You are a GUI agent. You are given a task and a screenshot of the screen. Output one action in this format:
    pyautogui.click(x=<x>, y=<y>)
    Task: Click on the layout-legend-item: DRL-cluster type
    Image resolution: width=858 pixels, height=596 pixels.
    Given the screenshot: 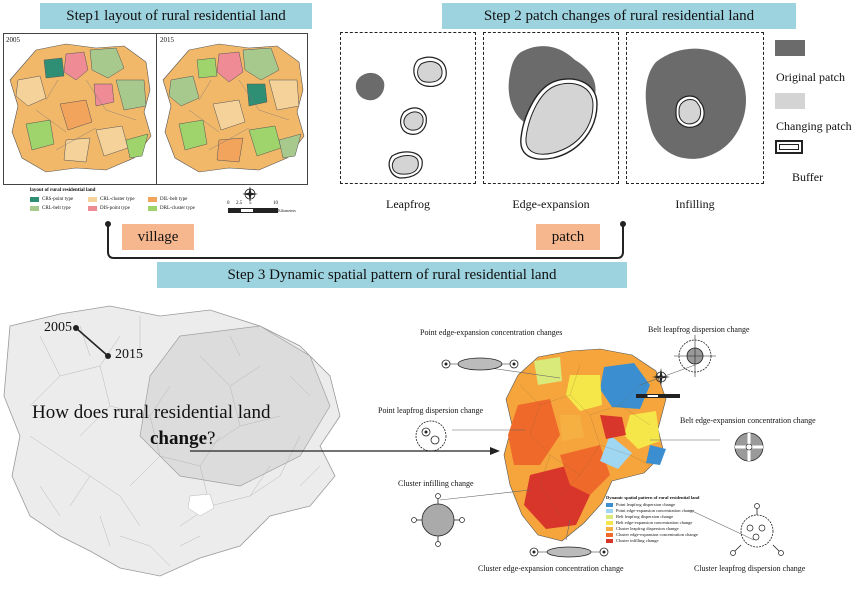 What is the action you would take?
    pyautogui.click(x=171, y=208)
    